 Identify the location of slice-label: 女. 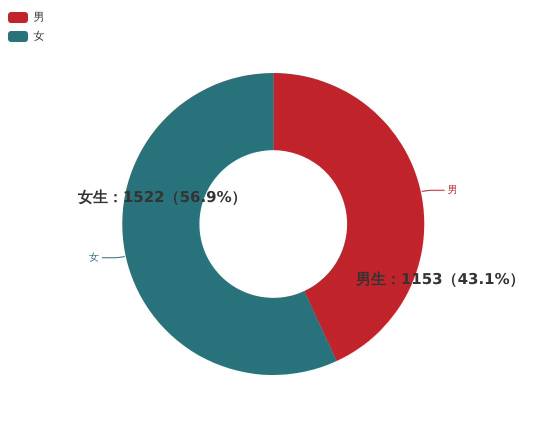
(94, 257).